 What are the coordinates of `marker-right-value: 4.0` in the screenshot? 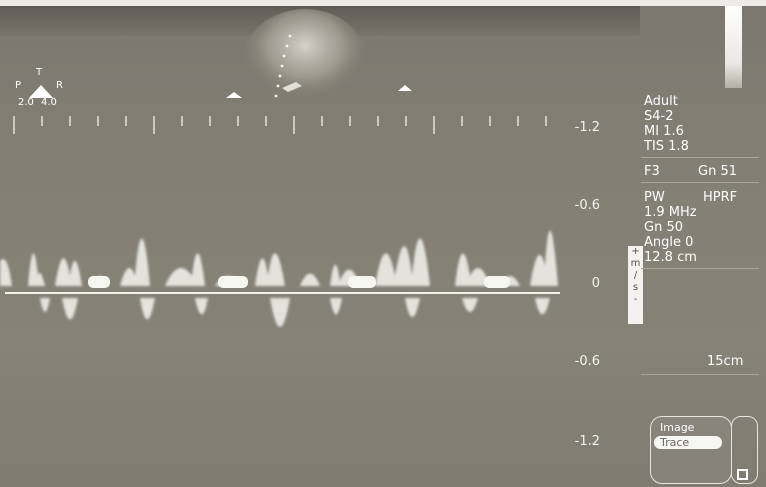 It's located at (49, 102).